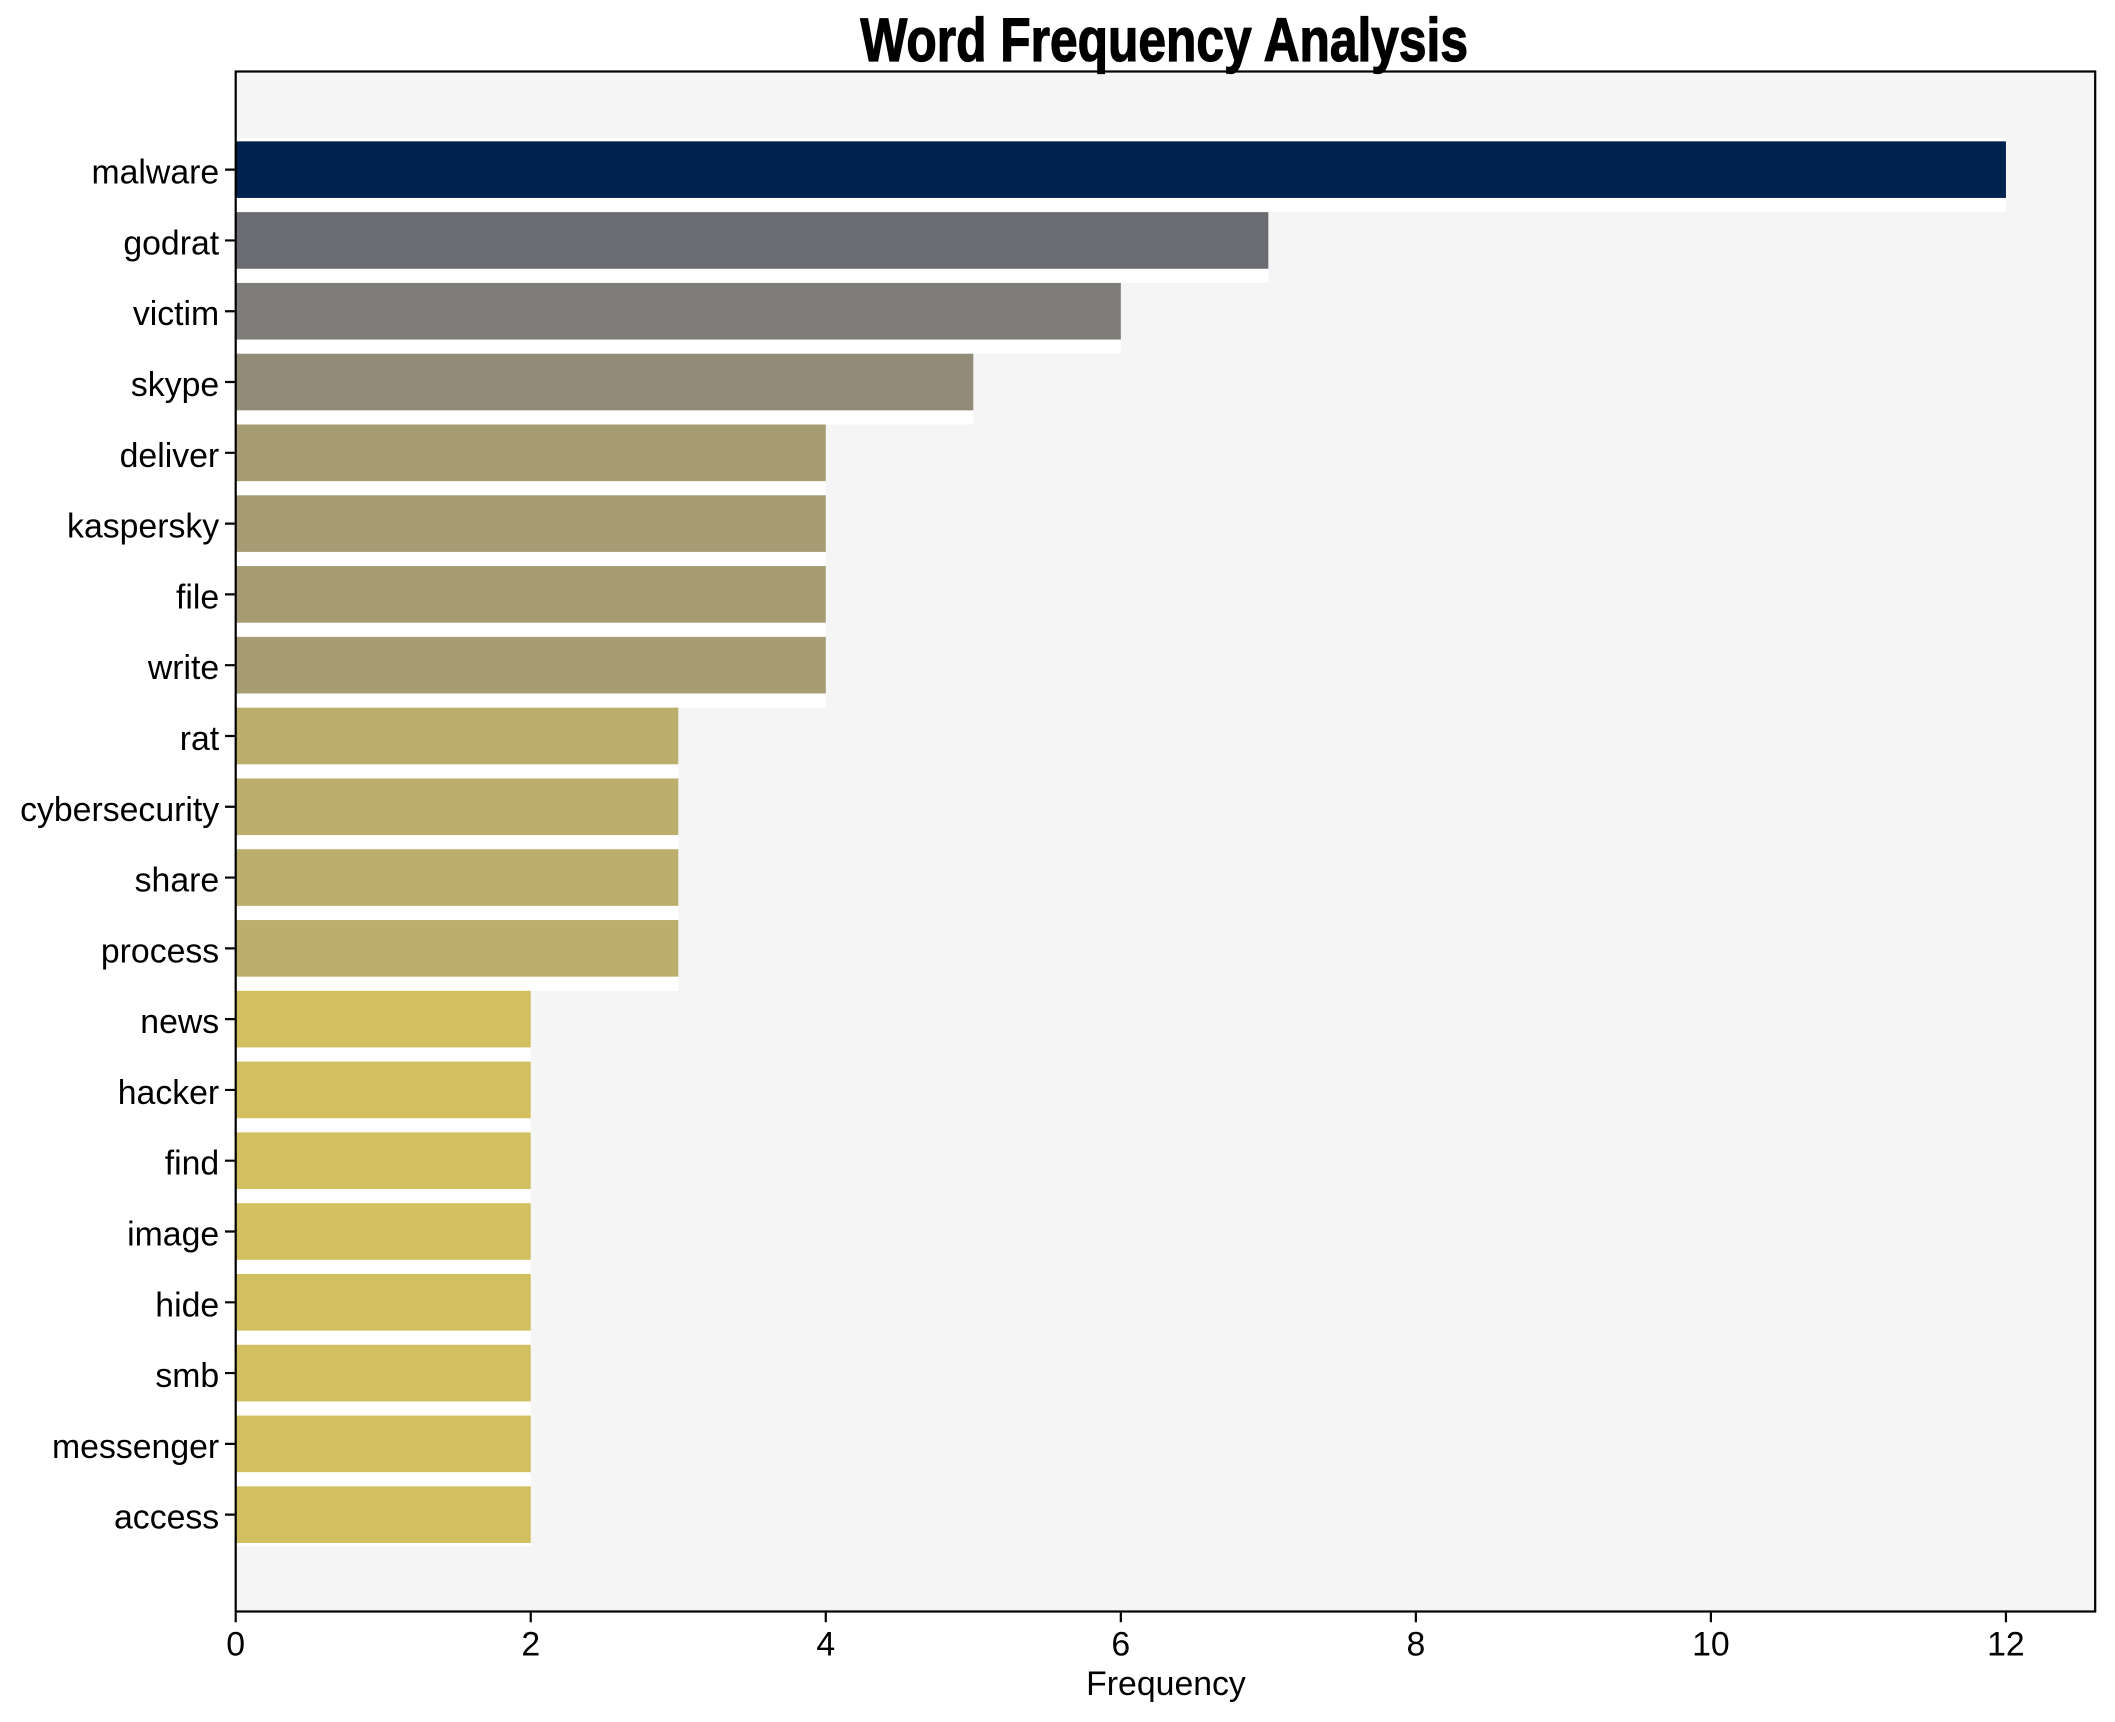 This screenshot has width=2115, height=1722. I want to click on svg-text: share, so click(177, 881).